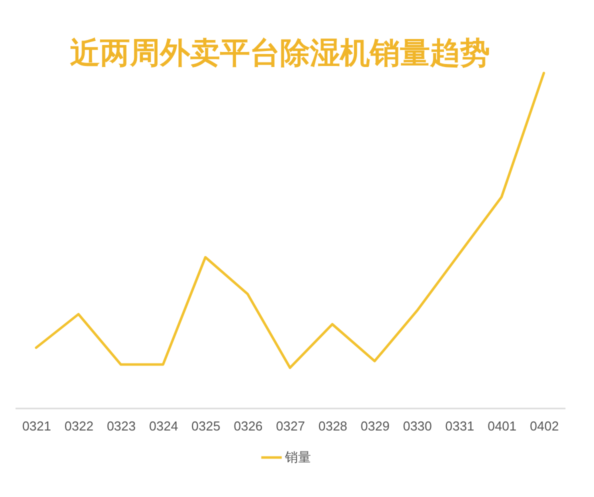 The height and width of the screenshot is (497, 594). I want to click on x-tick-label: 0321, so click(37, 426).